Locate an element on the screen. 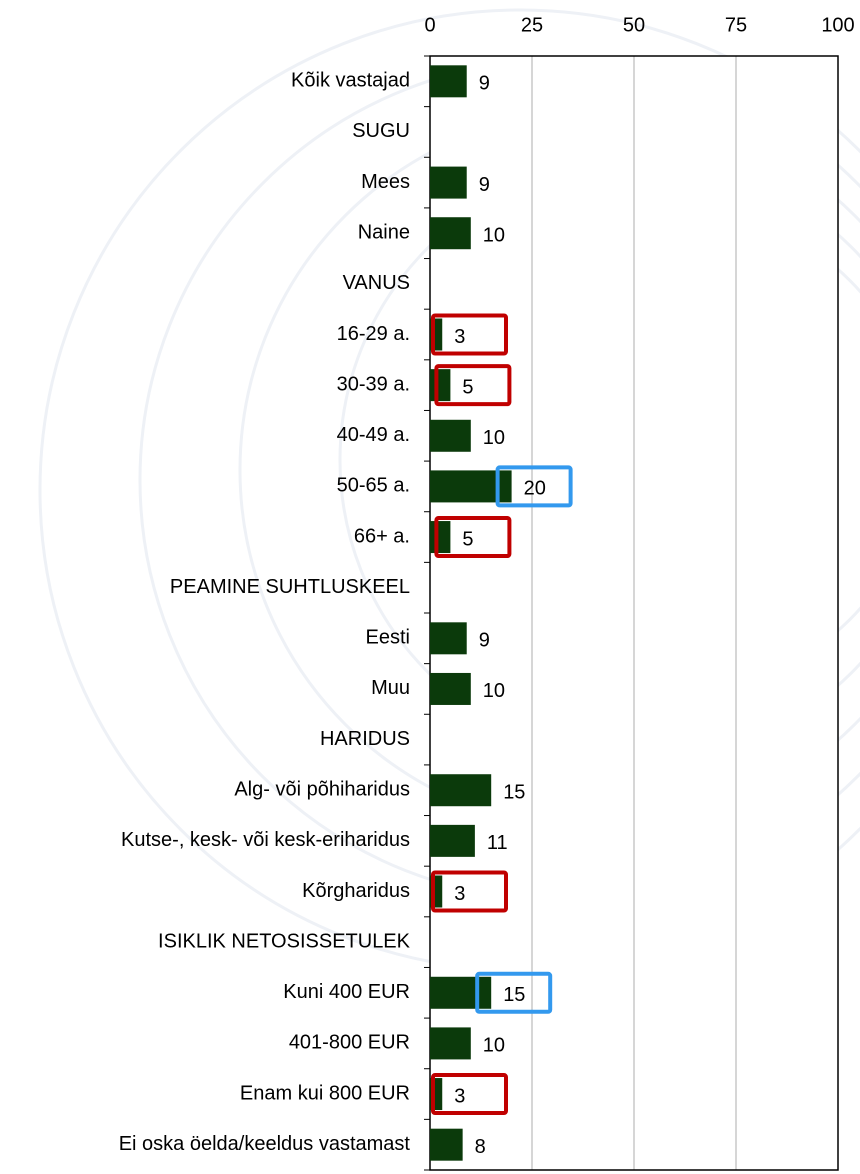 The height and width of the screenshot is (1174, 860). value-label: 8 is located at coordinates (480, 1147).